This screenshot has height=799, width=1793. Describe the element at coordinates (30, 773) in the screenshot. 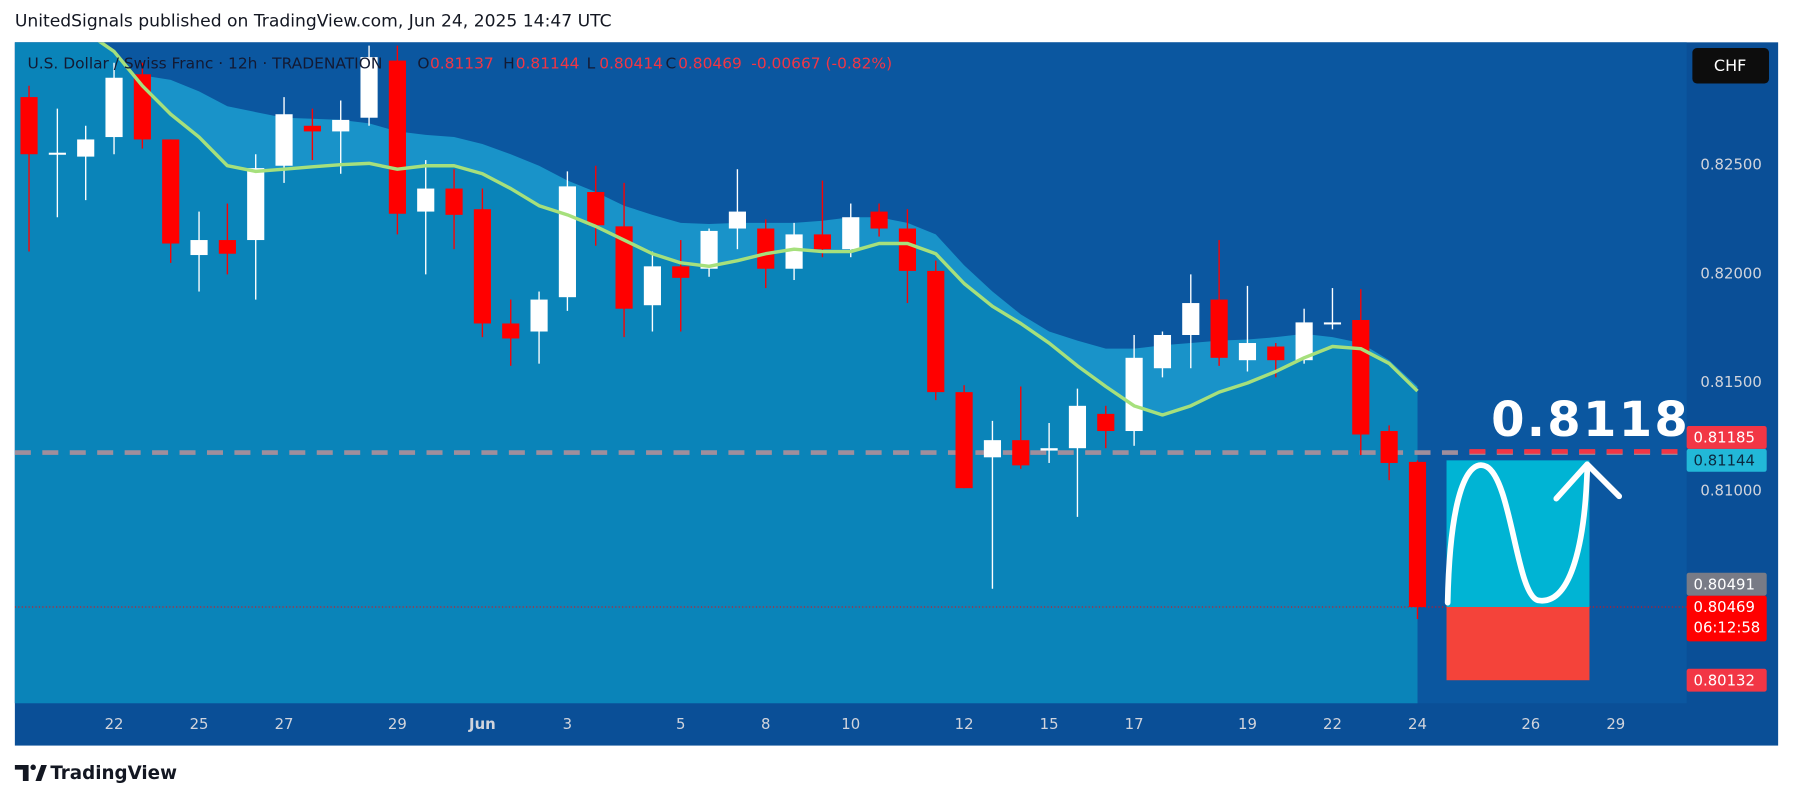

I see `brand-logo` at that location.